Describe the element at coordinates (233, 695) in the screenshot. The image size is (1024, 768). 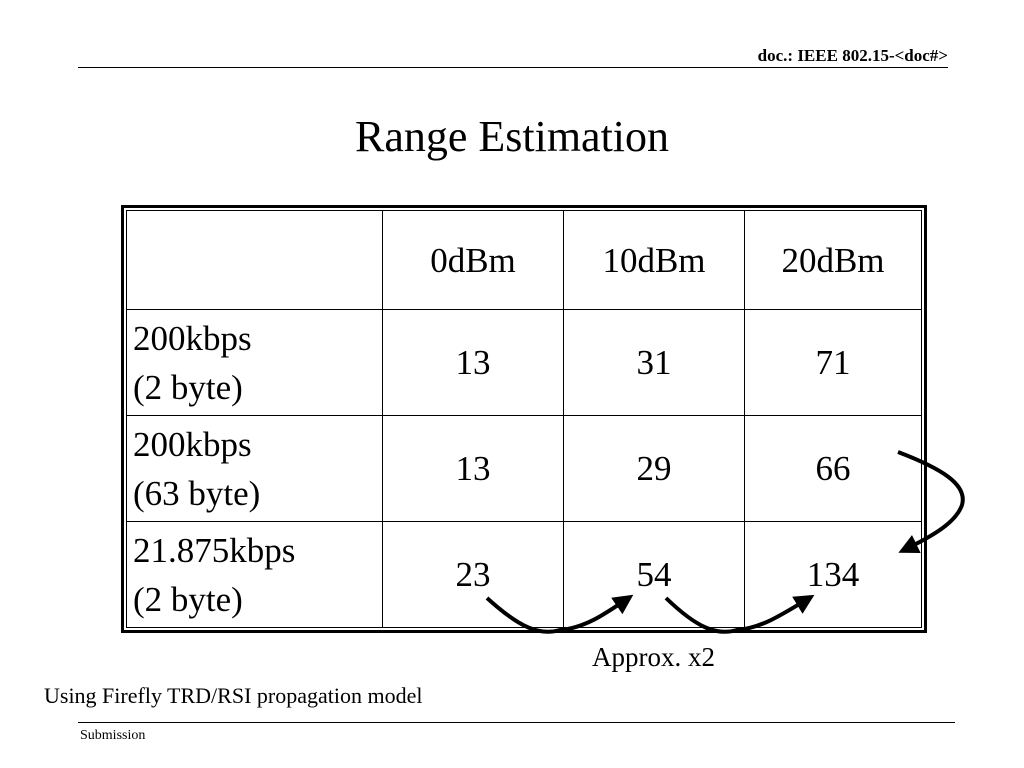
I see `model-caption: Using Firefly TRD/RSI propagation model` at that location.